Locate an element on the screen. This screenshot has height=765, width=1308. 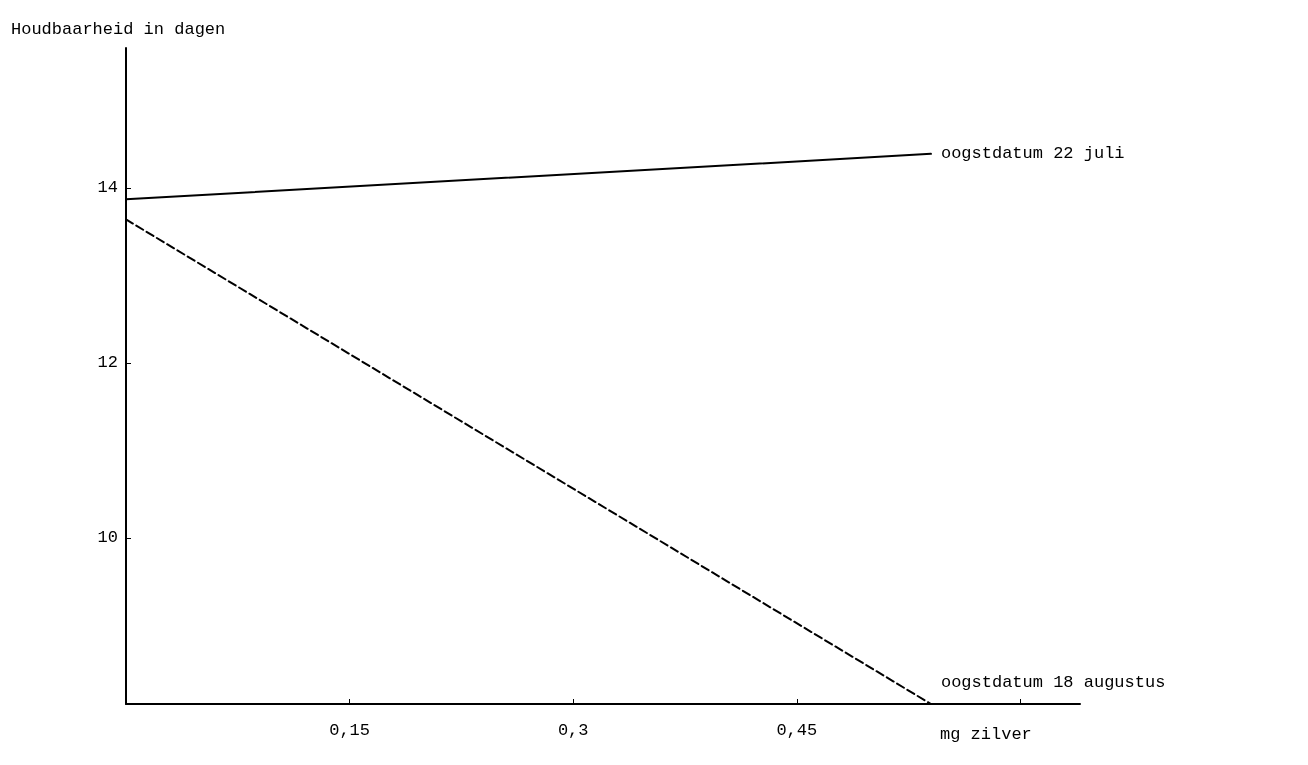
y-tick-label: 14 is located at coordinates (107, 188).